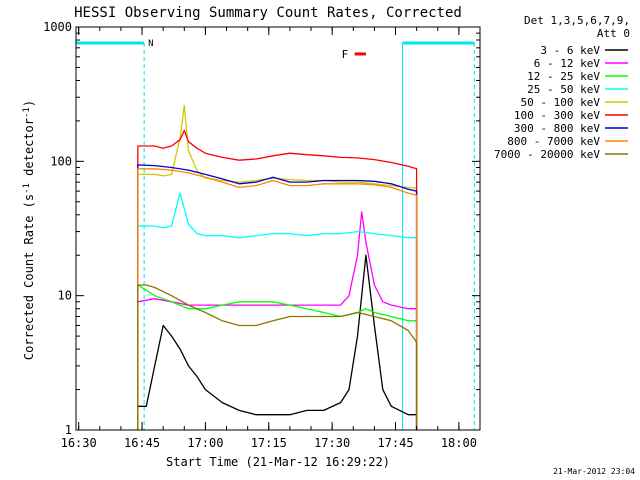 The width and height of the screenshot is (640, 480). What do you see at coordinates (278, 462) in the screenshot?
I see `x-axis-label: Start Time (21-Mar-12 16:29:22)` at bounding box center [278, 462].